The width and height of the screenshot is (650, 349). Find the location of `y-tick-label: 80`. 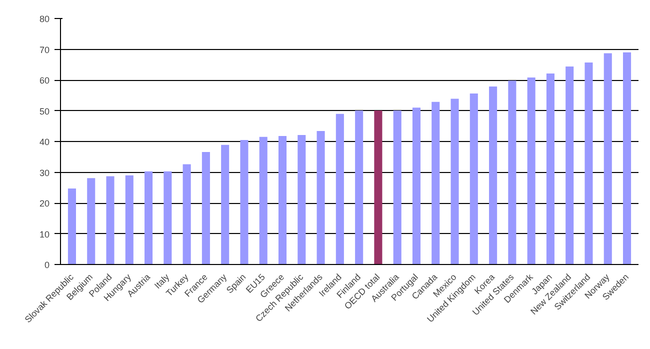

y-tick-label: 80 is located at coordinates (44, 19).